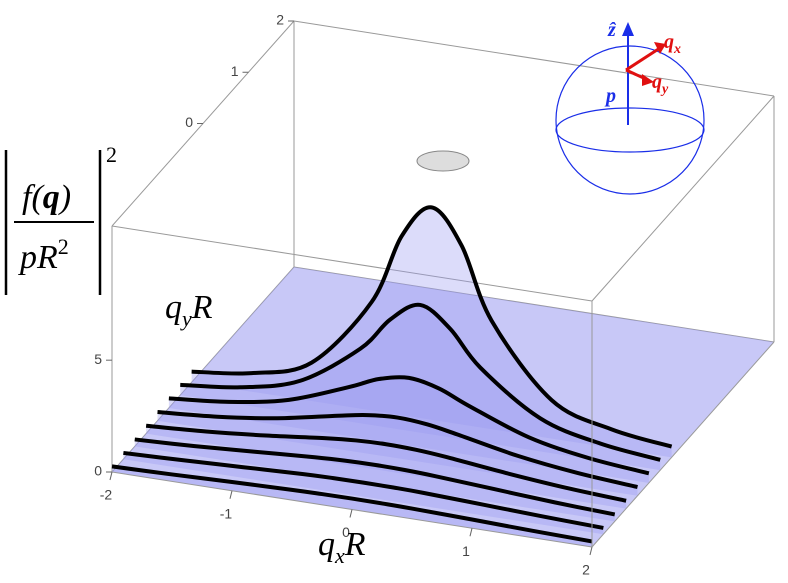 The width and height of the screenshot is (788, 583). I want to click on qx-arrow, so click(643, 59).